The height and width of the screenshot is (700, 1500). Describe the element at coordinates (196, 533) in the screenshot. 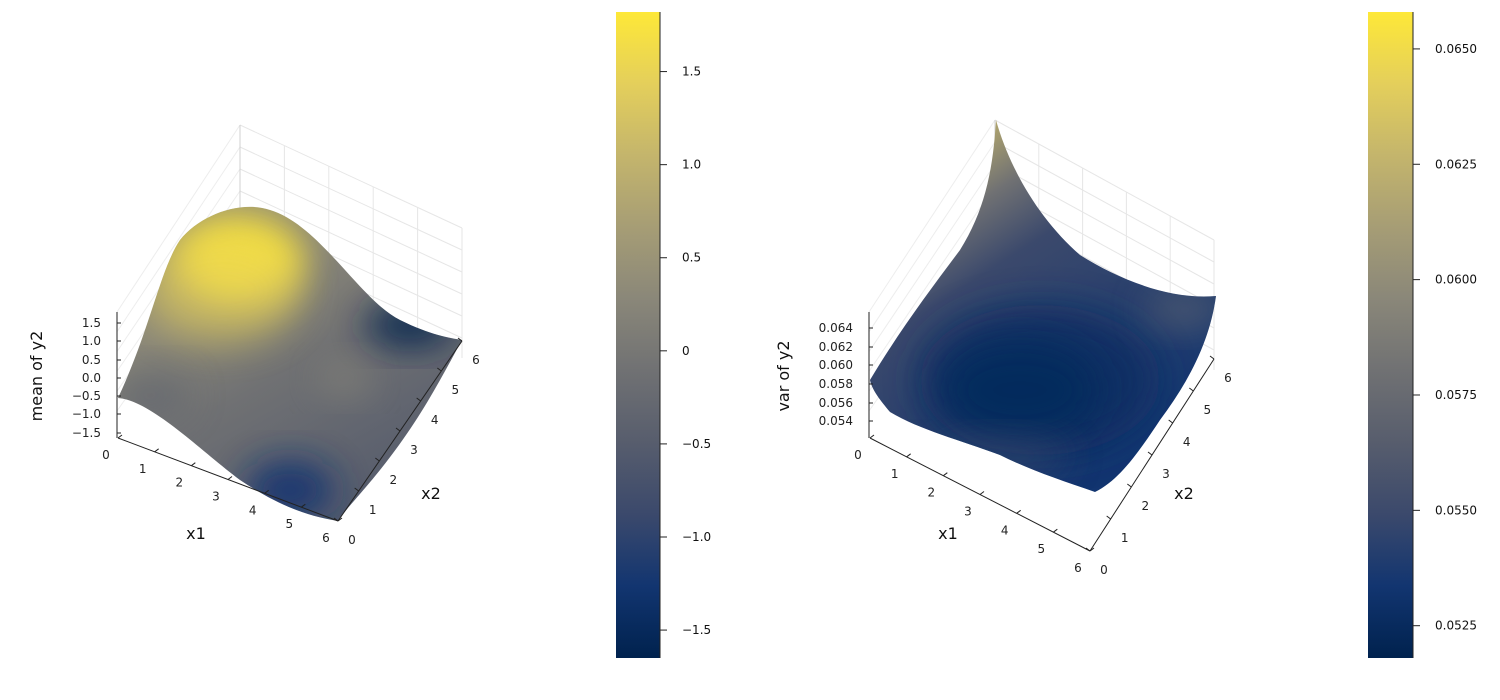

I see `mean-x-axis-label: x1` at that location.